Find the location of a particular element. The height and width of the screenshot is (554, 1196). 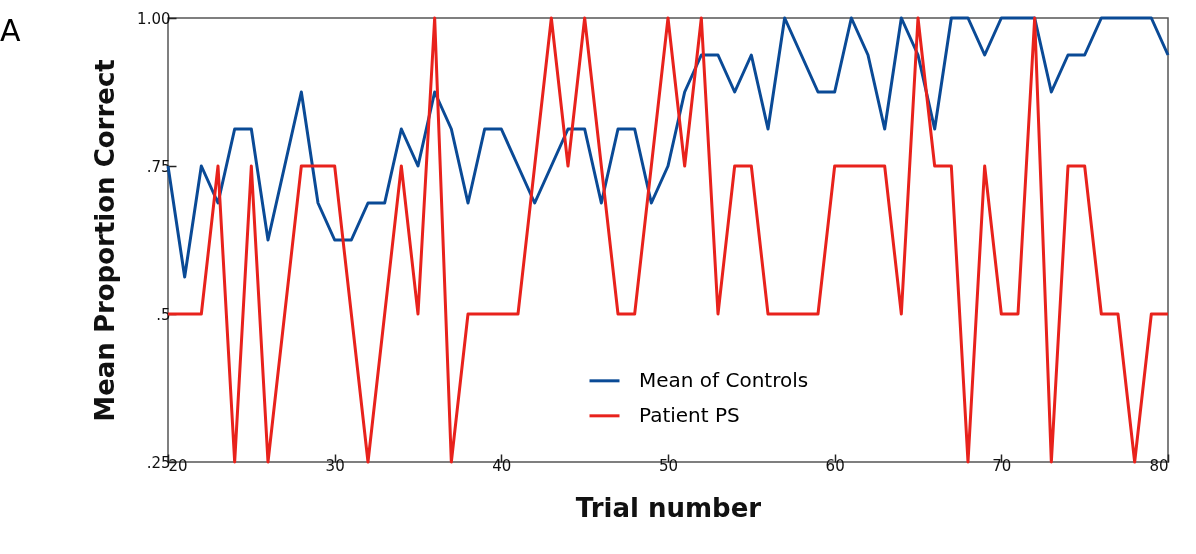

x-tick-label: 40 is located at coordinates (502, 465).